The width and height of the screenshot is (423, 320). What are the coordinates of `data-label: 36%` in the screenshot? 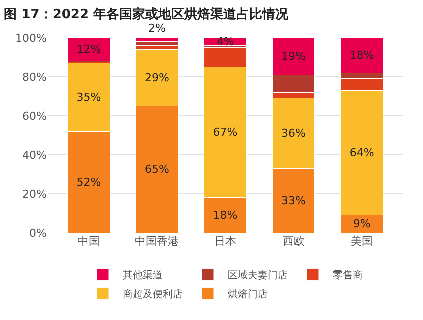 It's located at (294, 133).